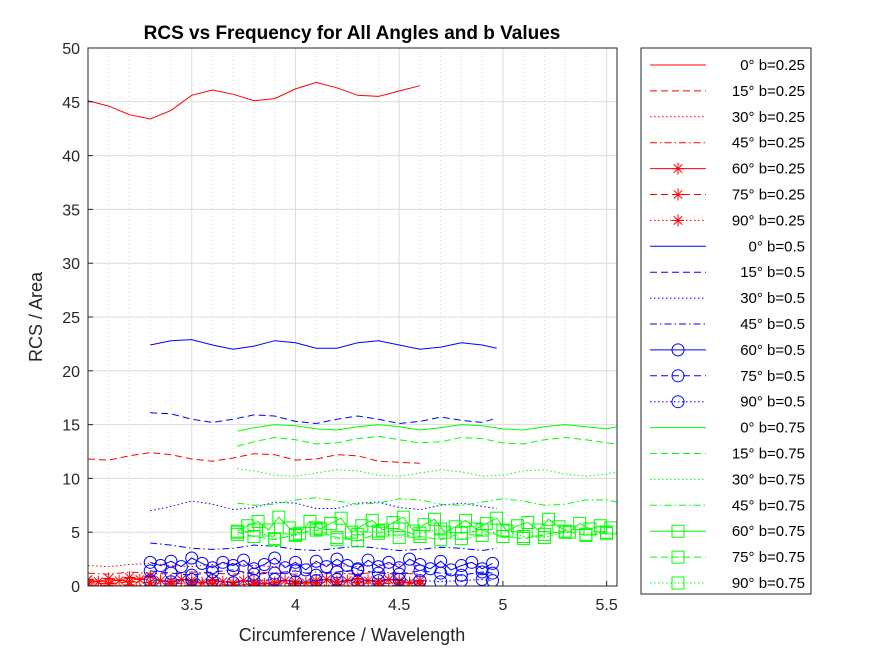  Describe the element at coordinates (768, 220) in the screenshot. I see `legend-label: 90° b=0.25` at that location.